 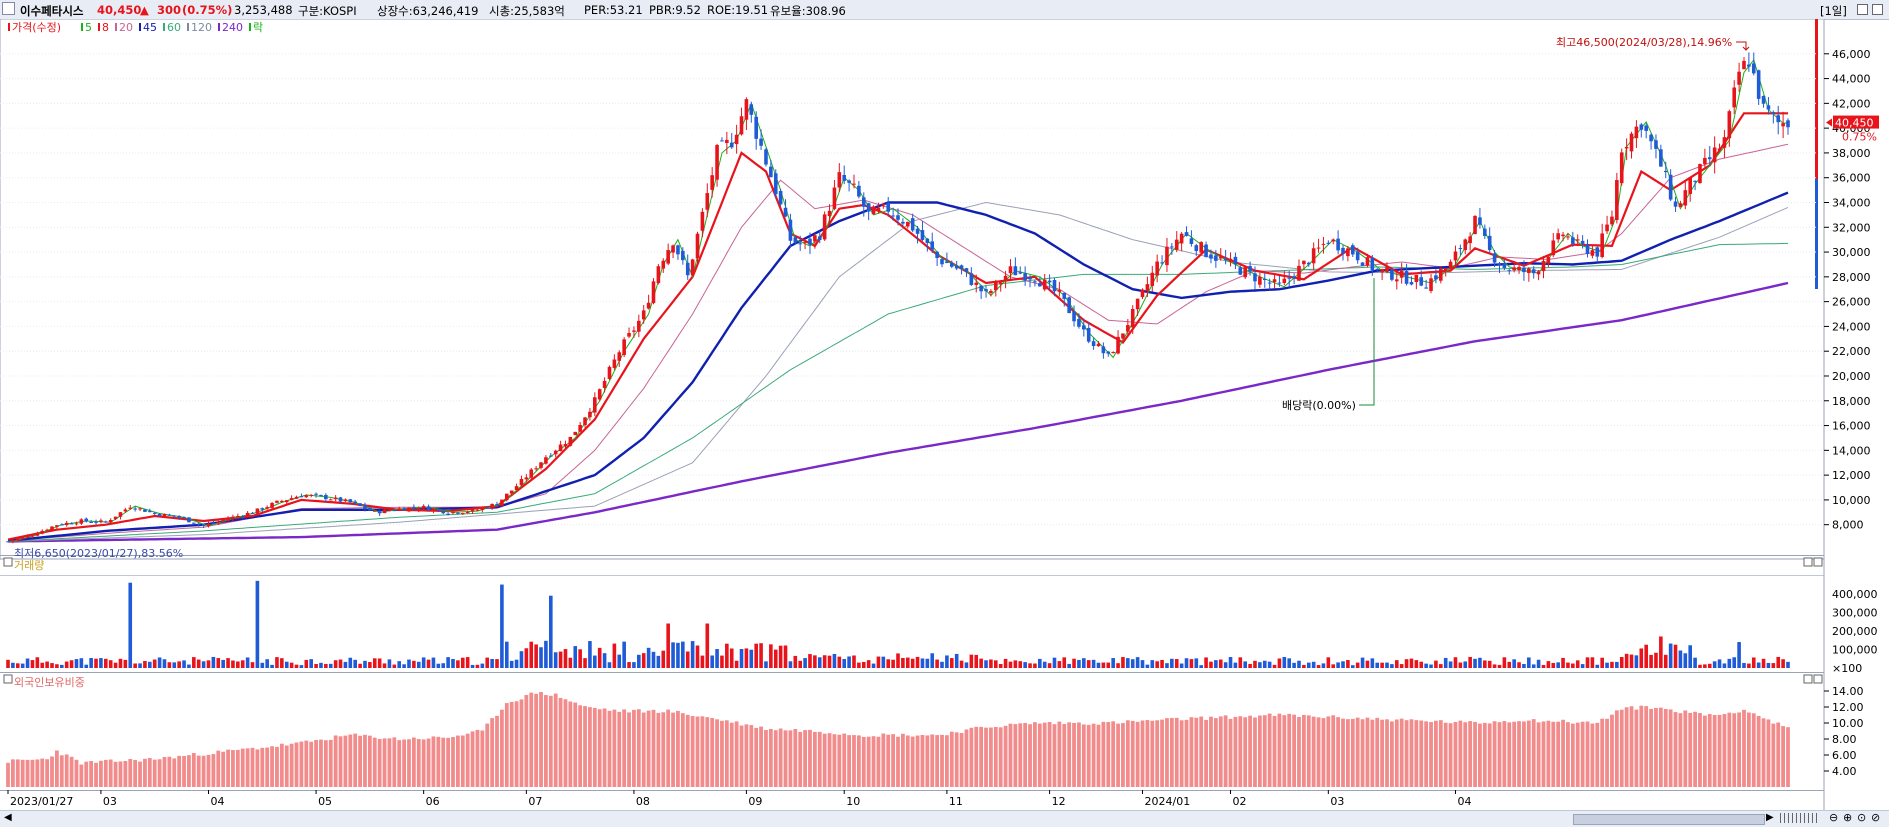 What do you see at coordinates (1770, 817) in the screenshot?
I see `scroll-right-icon: ▶` at bounding box center [1770, 817].